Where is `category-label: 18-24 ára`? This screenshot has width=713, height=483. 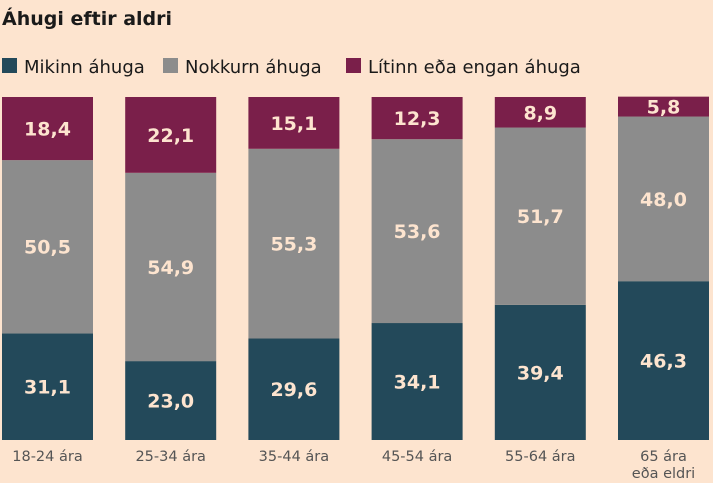
category-label: 18-24 ára is located at coordinates (47, 457).